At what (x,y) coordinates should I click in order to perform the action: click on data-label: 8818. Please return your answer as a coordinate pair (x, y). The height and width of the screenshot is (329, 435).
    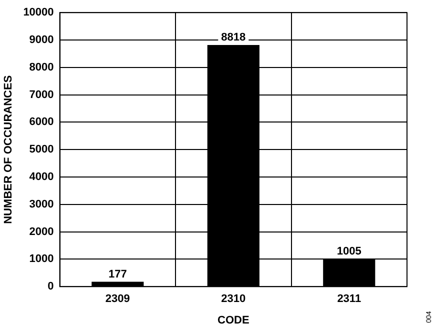
    Looking at the image, I should click on (233, 38).